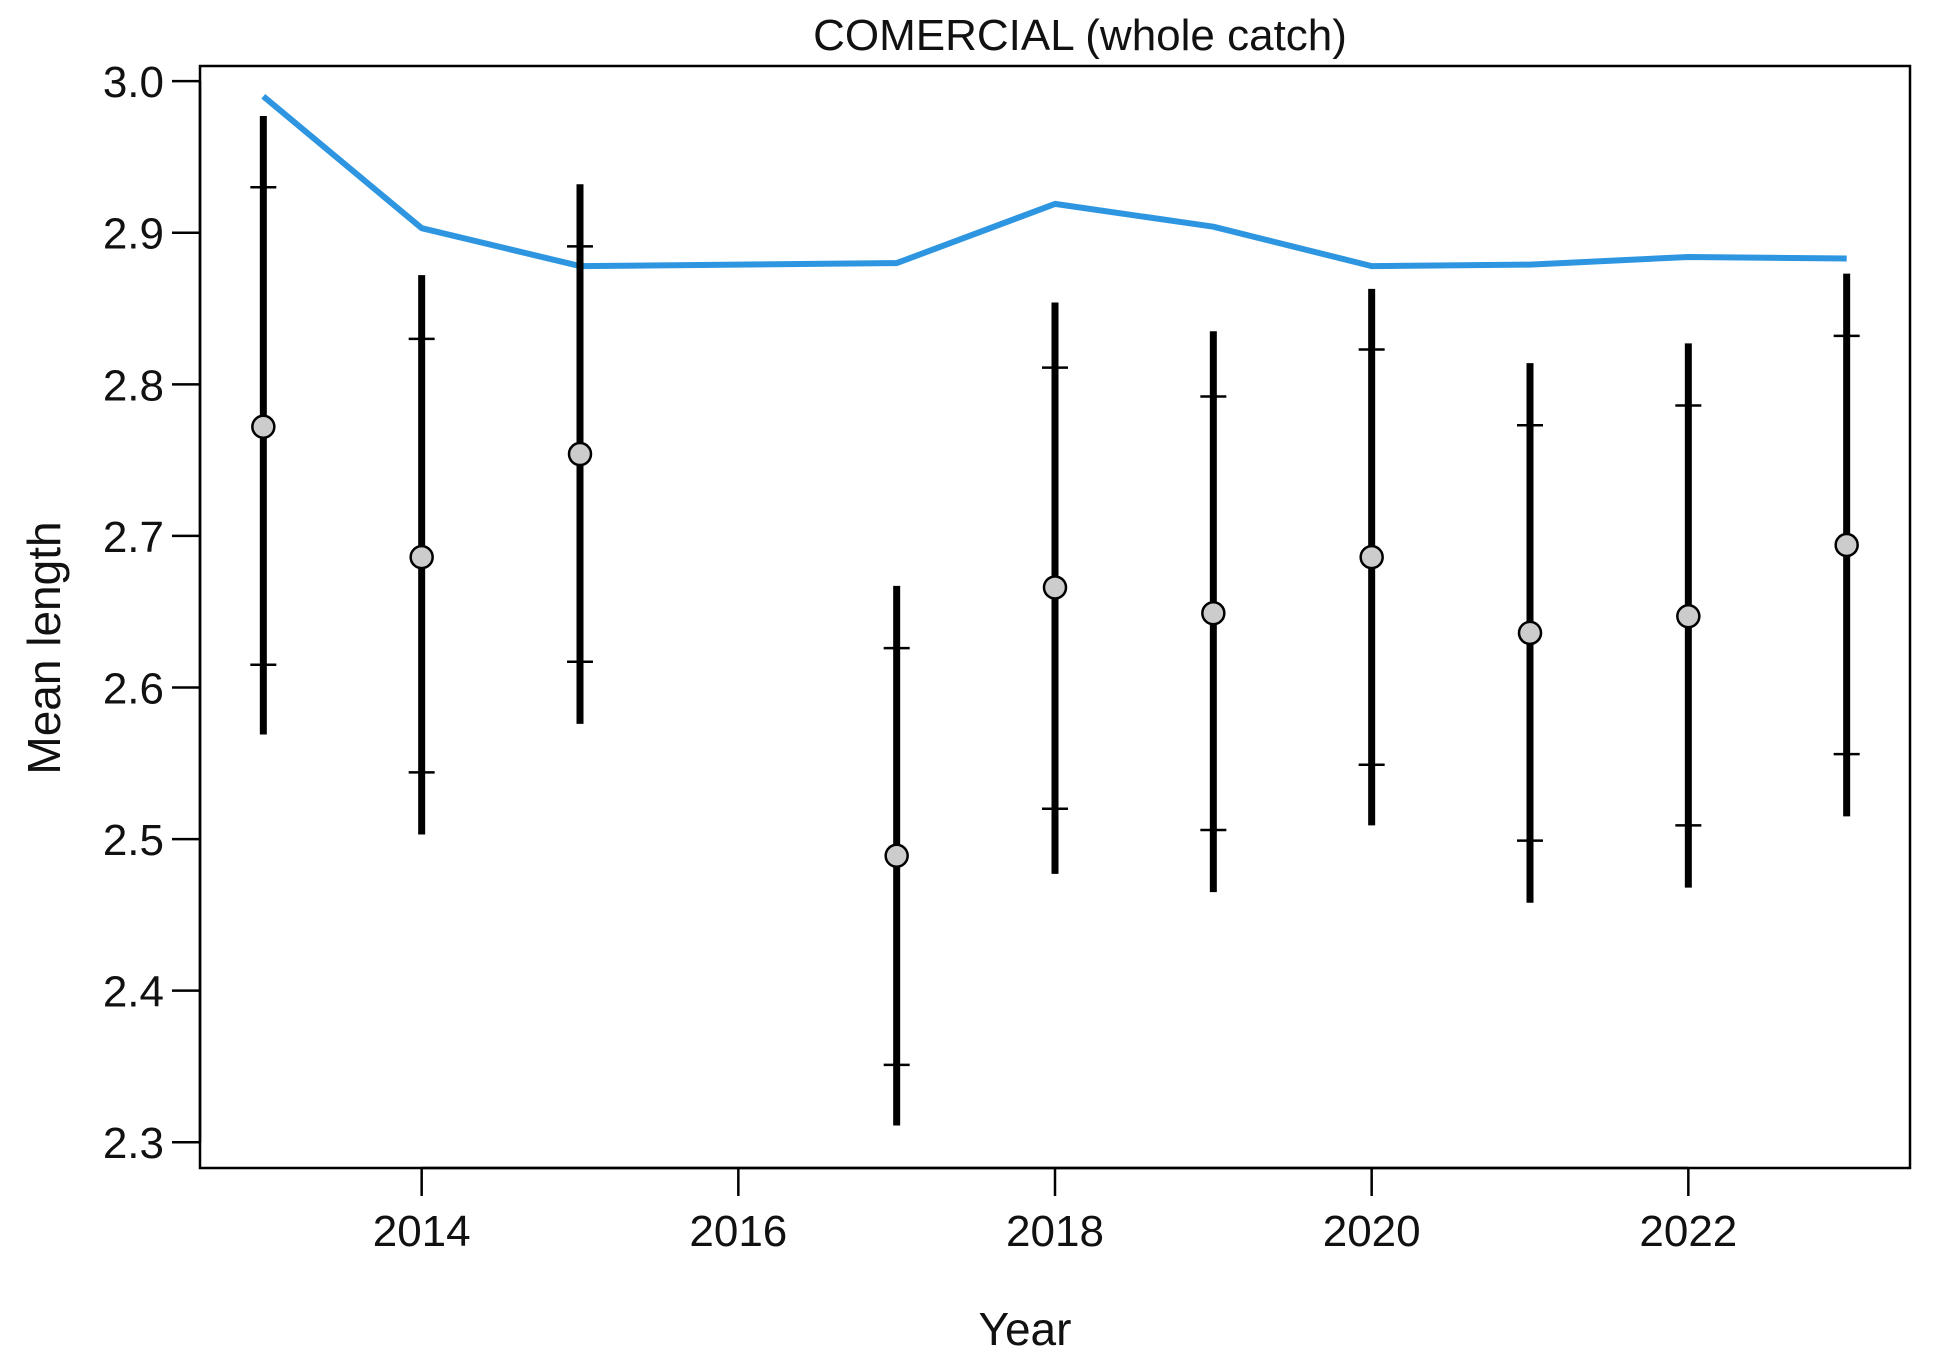 The width and height of the screenshot is (1950, 1350). I want to click on y-tick-label: 2.7, so click(133, 537).